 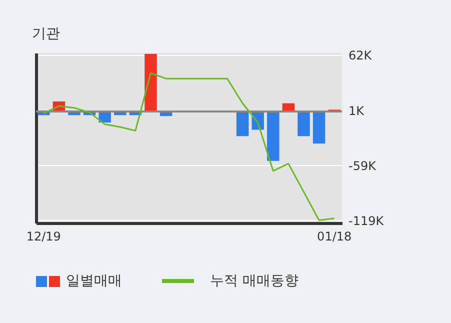 I want to click on y-tick-label: -59K, so click(x=363, y=165).